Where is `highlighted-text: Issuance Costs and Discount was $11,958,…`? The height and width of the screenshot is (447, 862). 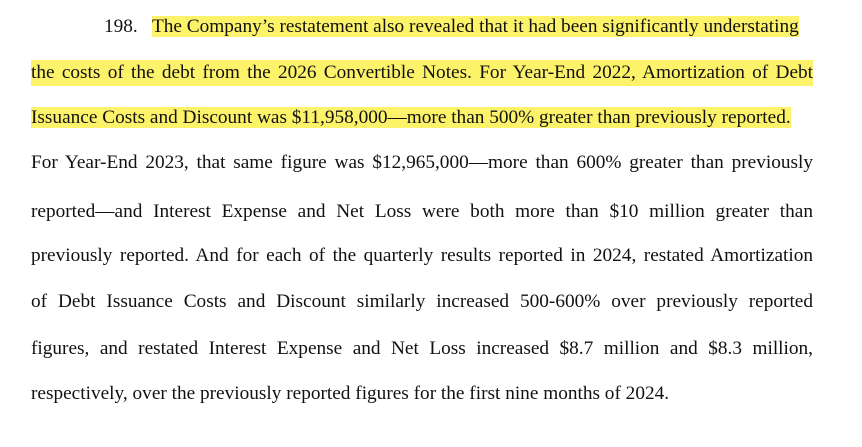
highlighted-text: Issuance Costs and Discount was $11,958,… is located at coordinates (411, 117).